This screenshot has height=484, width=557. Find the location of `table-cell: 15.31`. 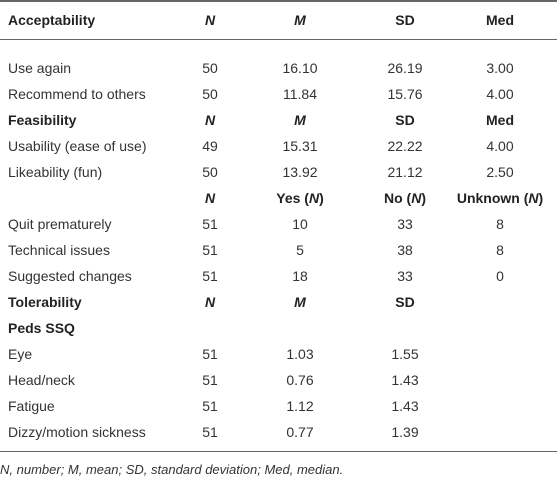

table-cell: 15.31 is located at coordinates (300, 146).